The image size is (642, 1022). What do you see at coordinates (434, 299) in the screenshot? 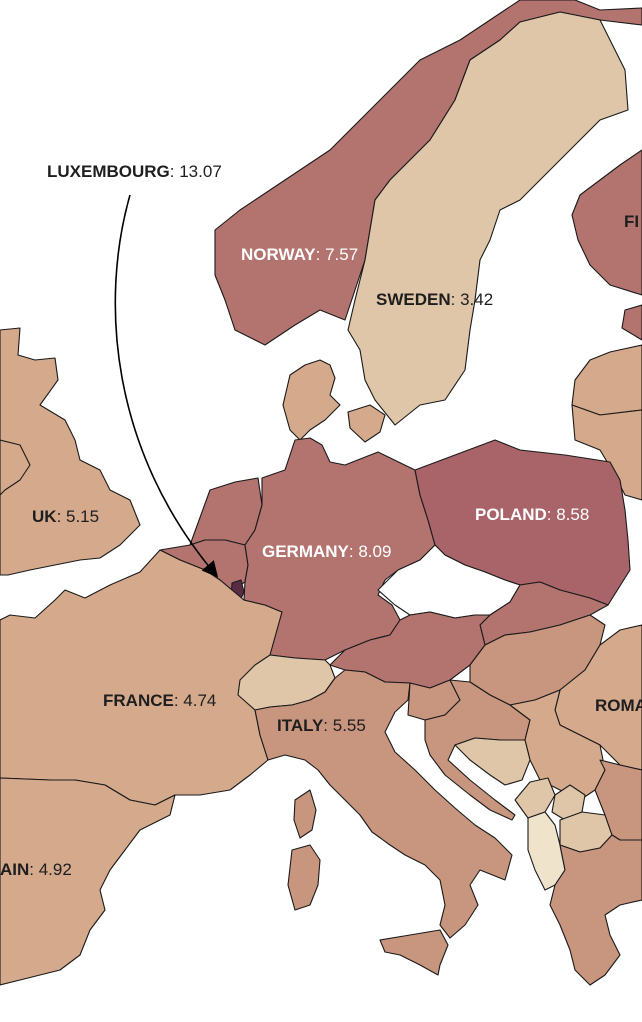
I see `label-sweden: SWEDEN: 3.42` at bounding box center [434, 299].